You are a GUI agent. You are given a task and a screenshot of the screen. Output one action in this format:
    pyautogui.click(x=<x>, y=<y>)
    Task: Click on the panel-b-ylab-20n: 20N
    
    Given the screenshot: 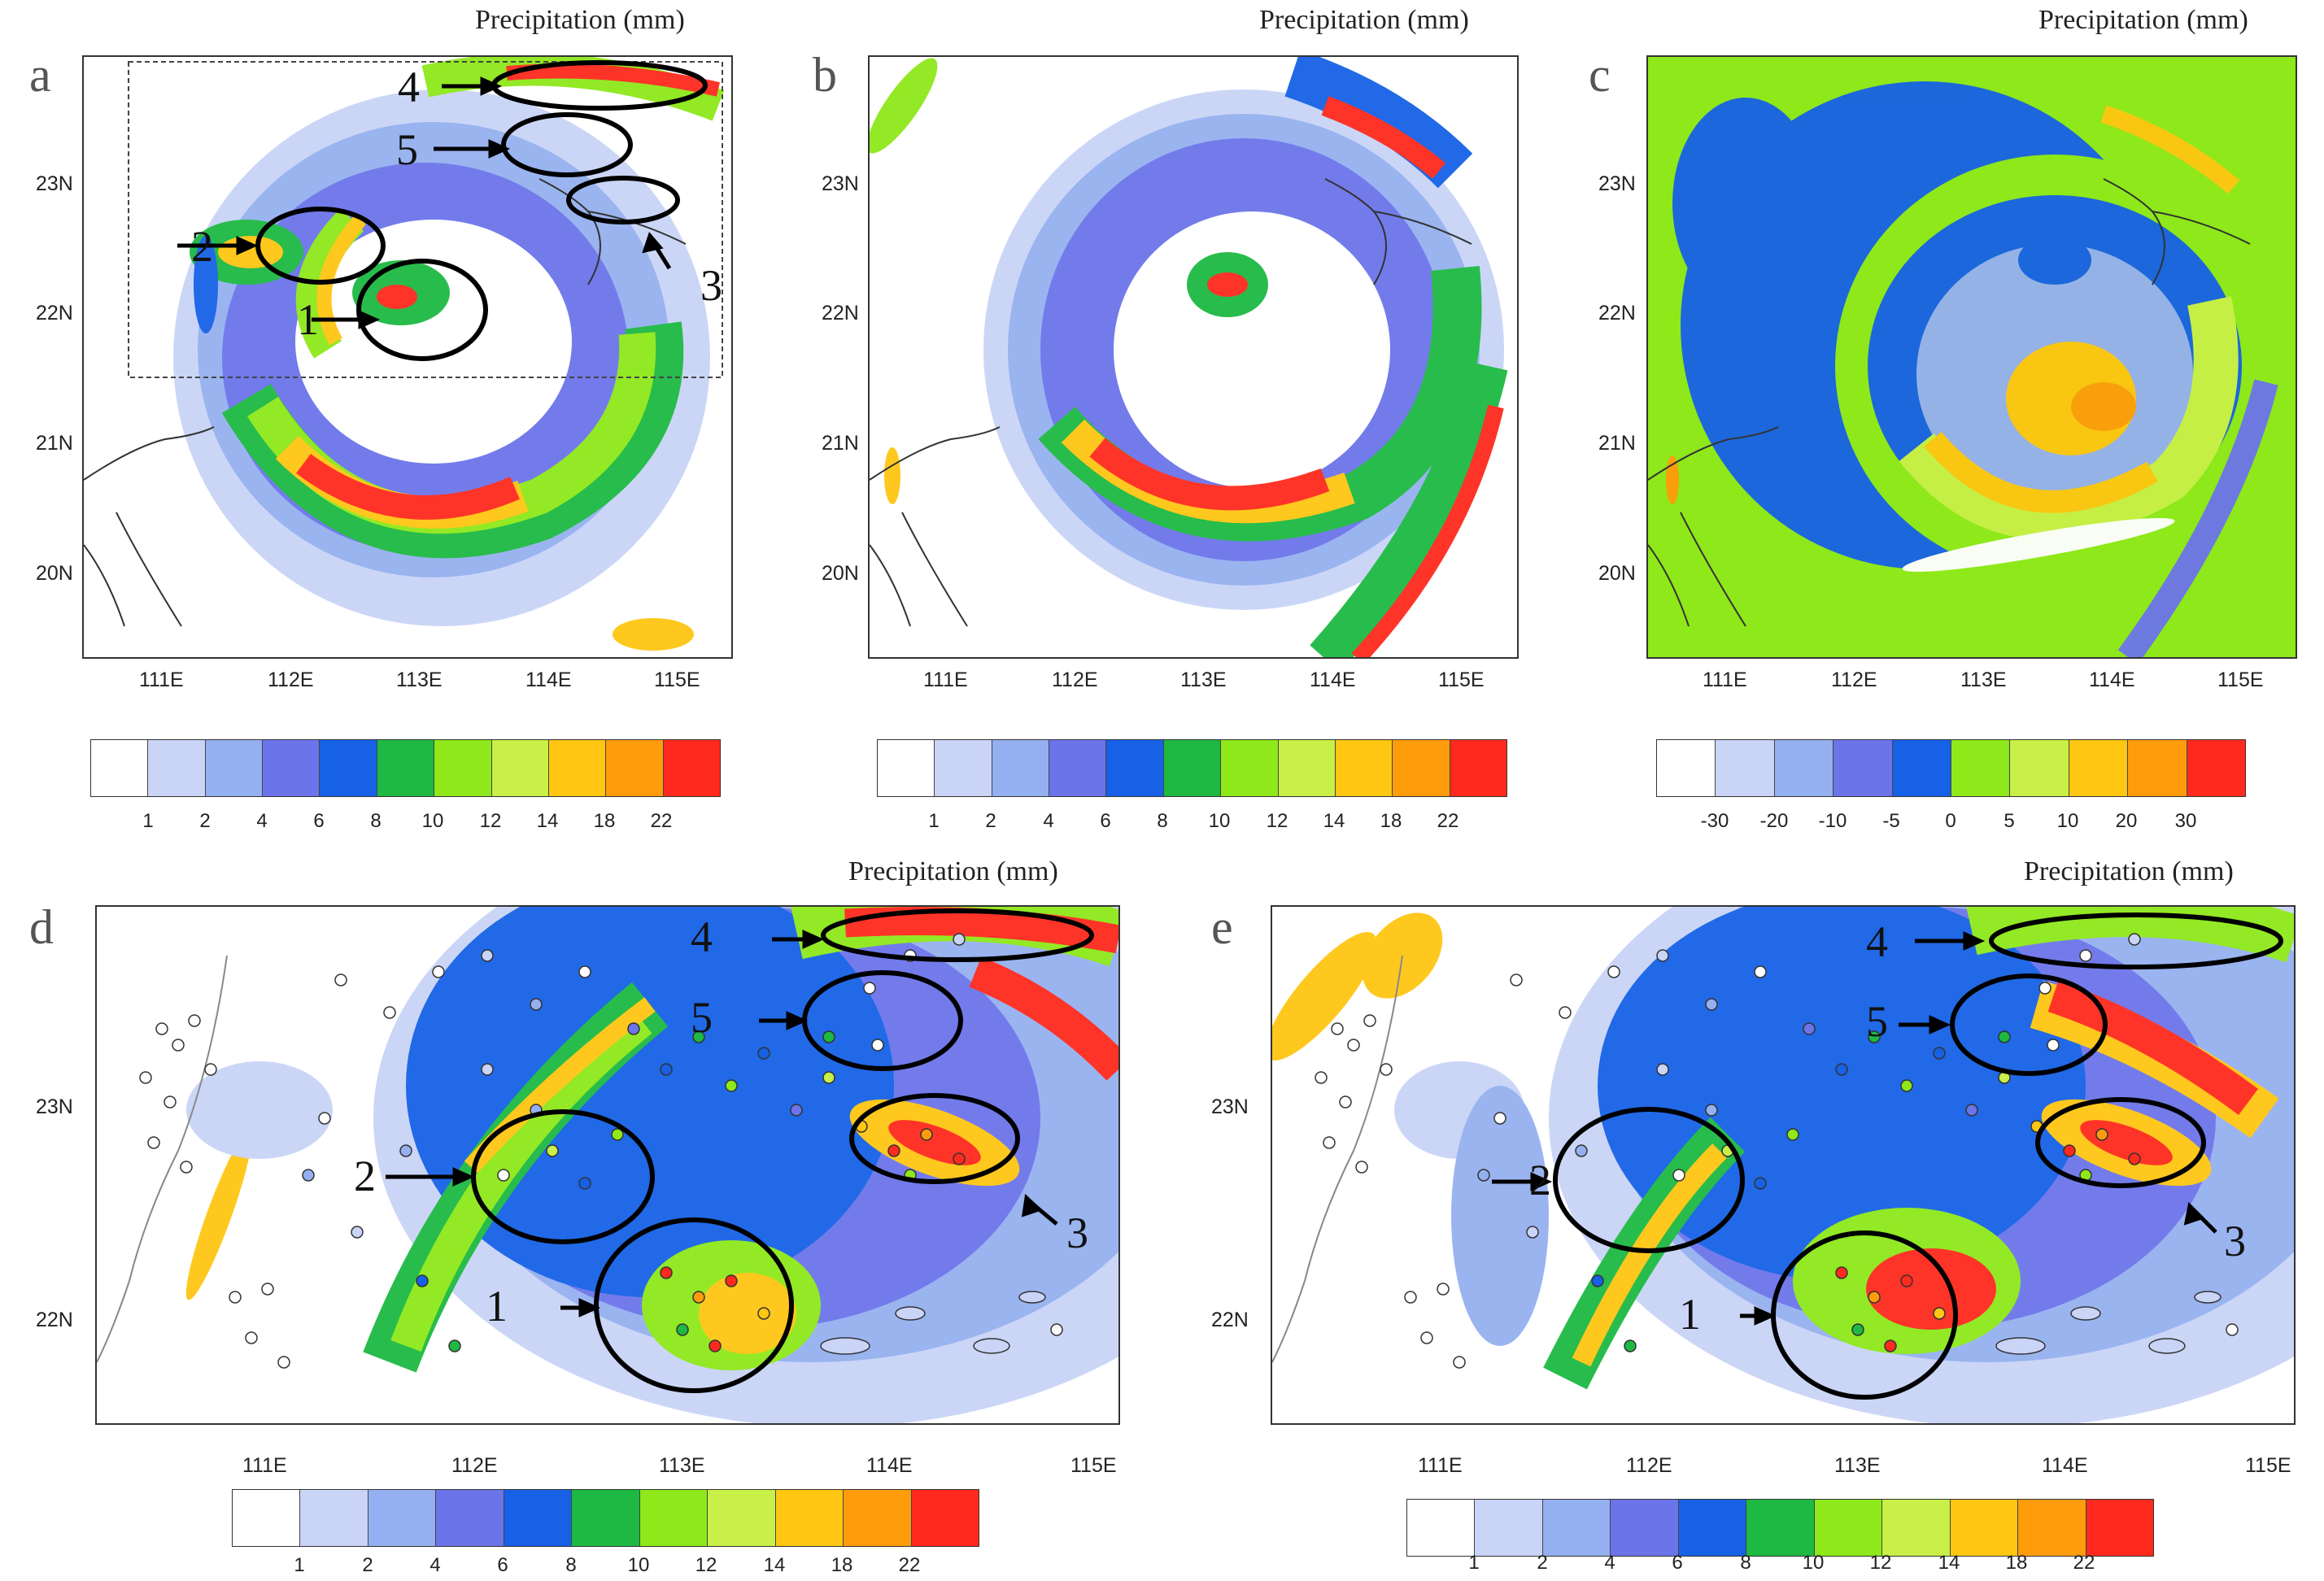 What is the action you would take?
    pyautogui.click(x=841, y=573)
    